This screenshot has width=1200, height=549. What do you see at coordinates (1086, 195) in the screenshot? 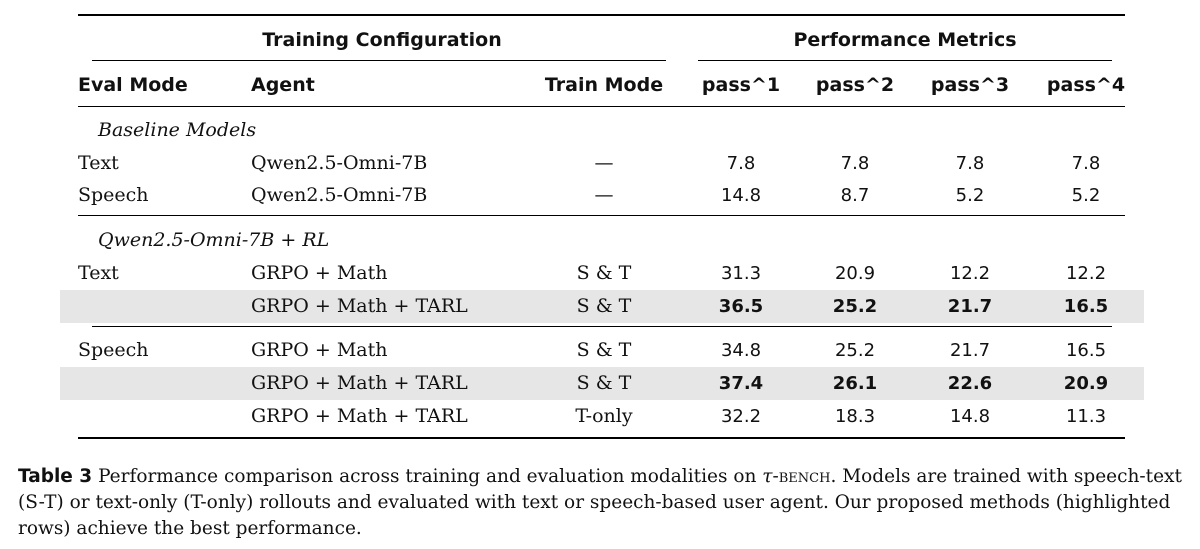
I see `cell-pass4: 5.2` at bounding box center [1086, 195].